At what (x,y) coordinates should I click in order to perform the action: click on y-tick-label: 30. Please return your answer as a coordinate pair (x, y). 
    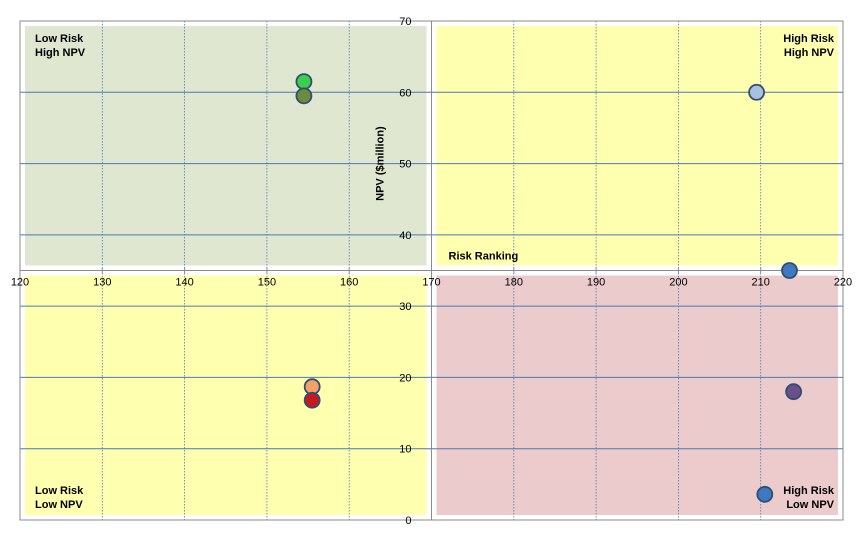
    Looking at the image, I should click on (405, 307).